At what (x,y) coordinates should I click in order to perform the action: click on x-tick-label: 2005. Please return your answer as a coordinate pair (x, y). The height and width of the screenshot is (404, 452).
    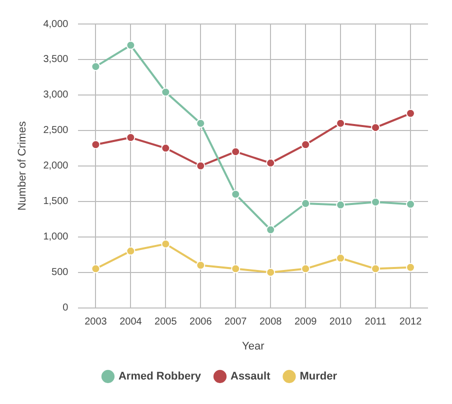
    Looking at the image, I should click on (166, 322).